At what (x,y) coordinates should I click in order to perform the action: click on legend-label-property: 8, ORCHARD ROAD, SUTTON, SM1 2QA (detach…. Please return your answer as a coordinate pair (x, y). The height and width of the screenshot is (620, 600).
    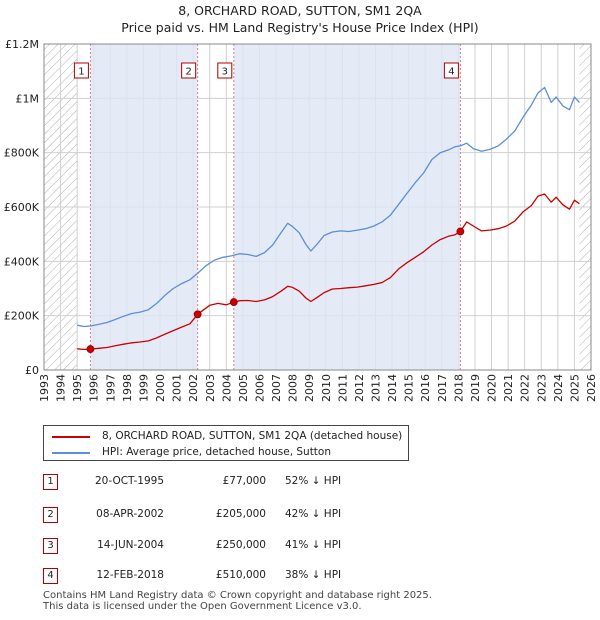
    Looking at the image, I should click on (252, 436).